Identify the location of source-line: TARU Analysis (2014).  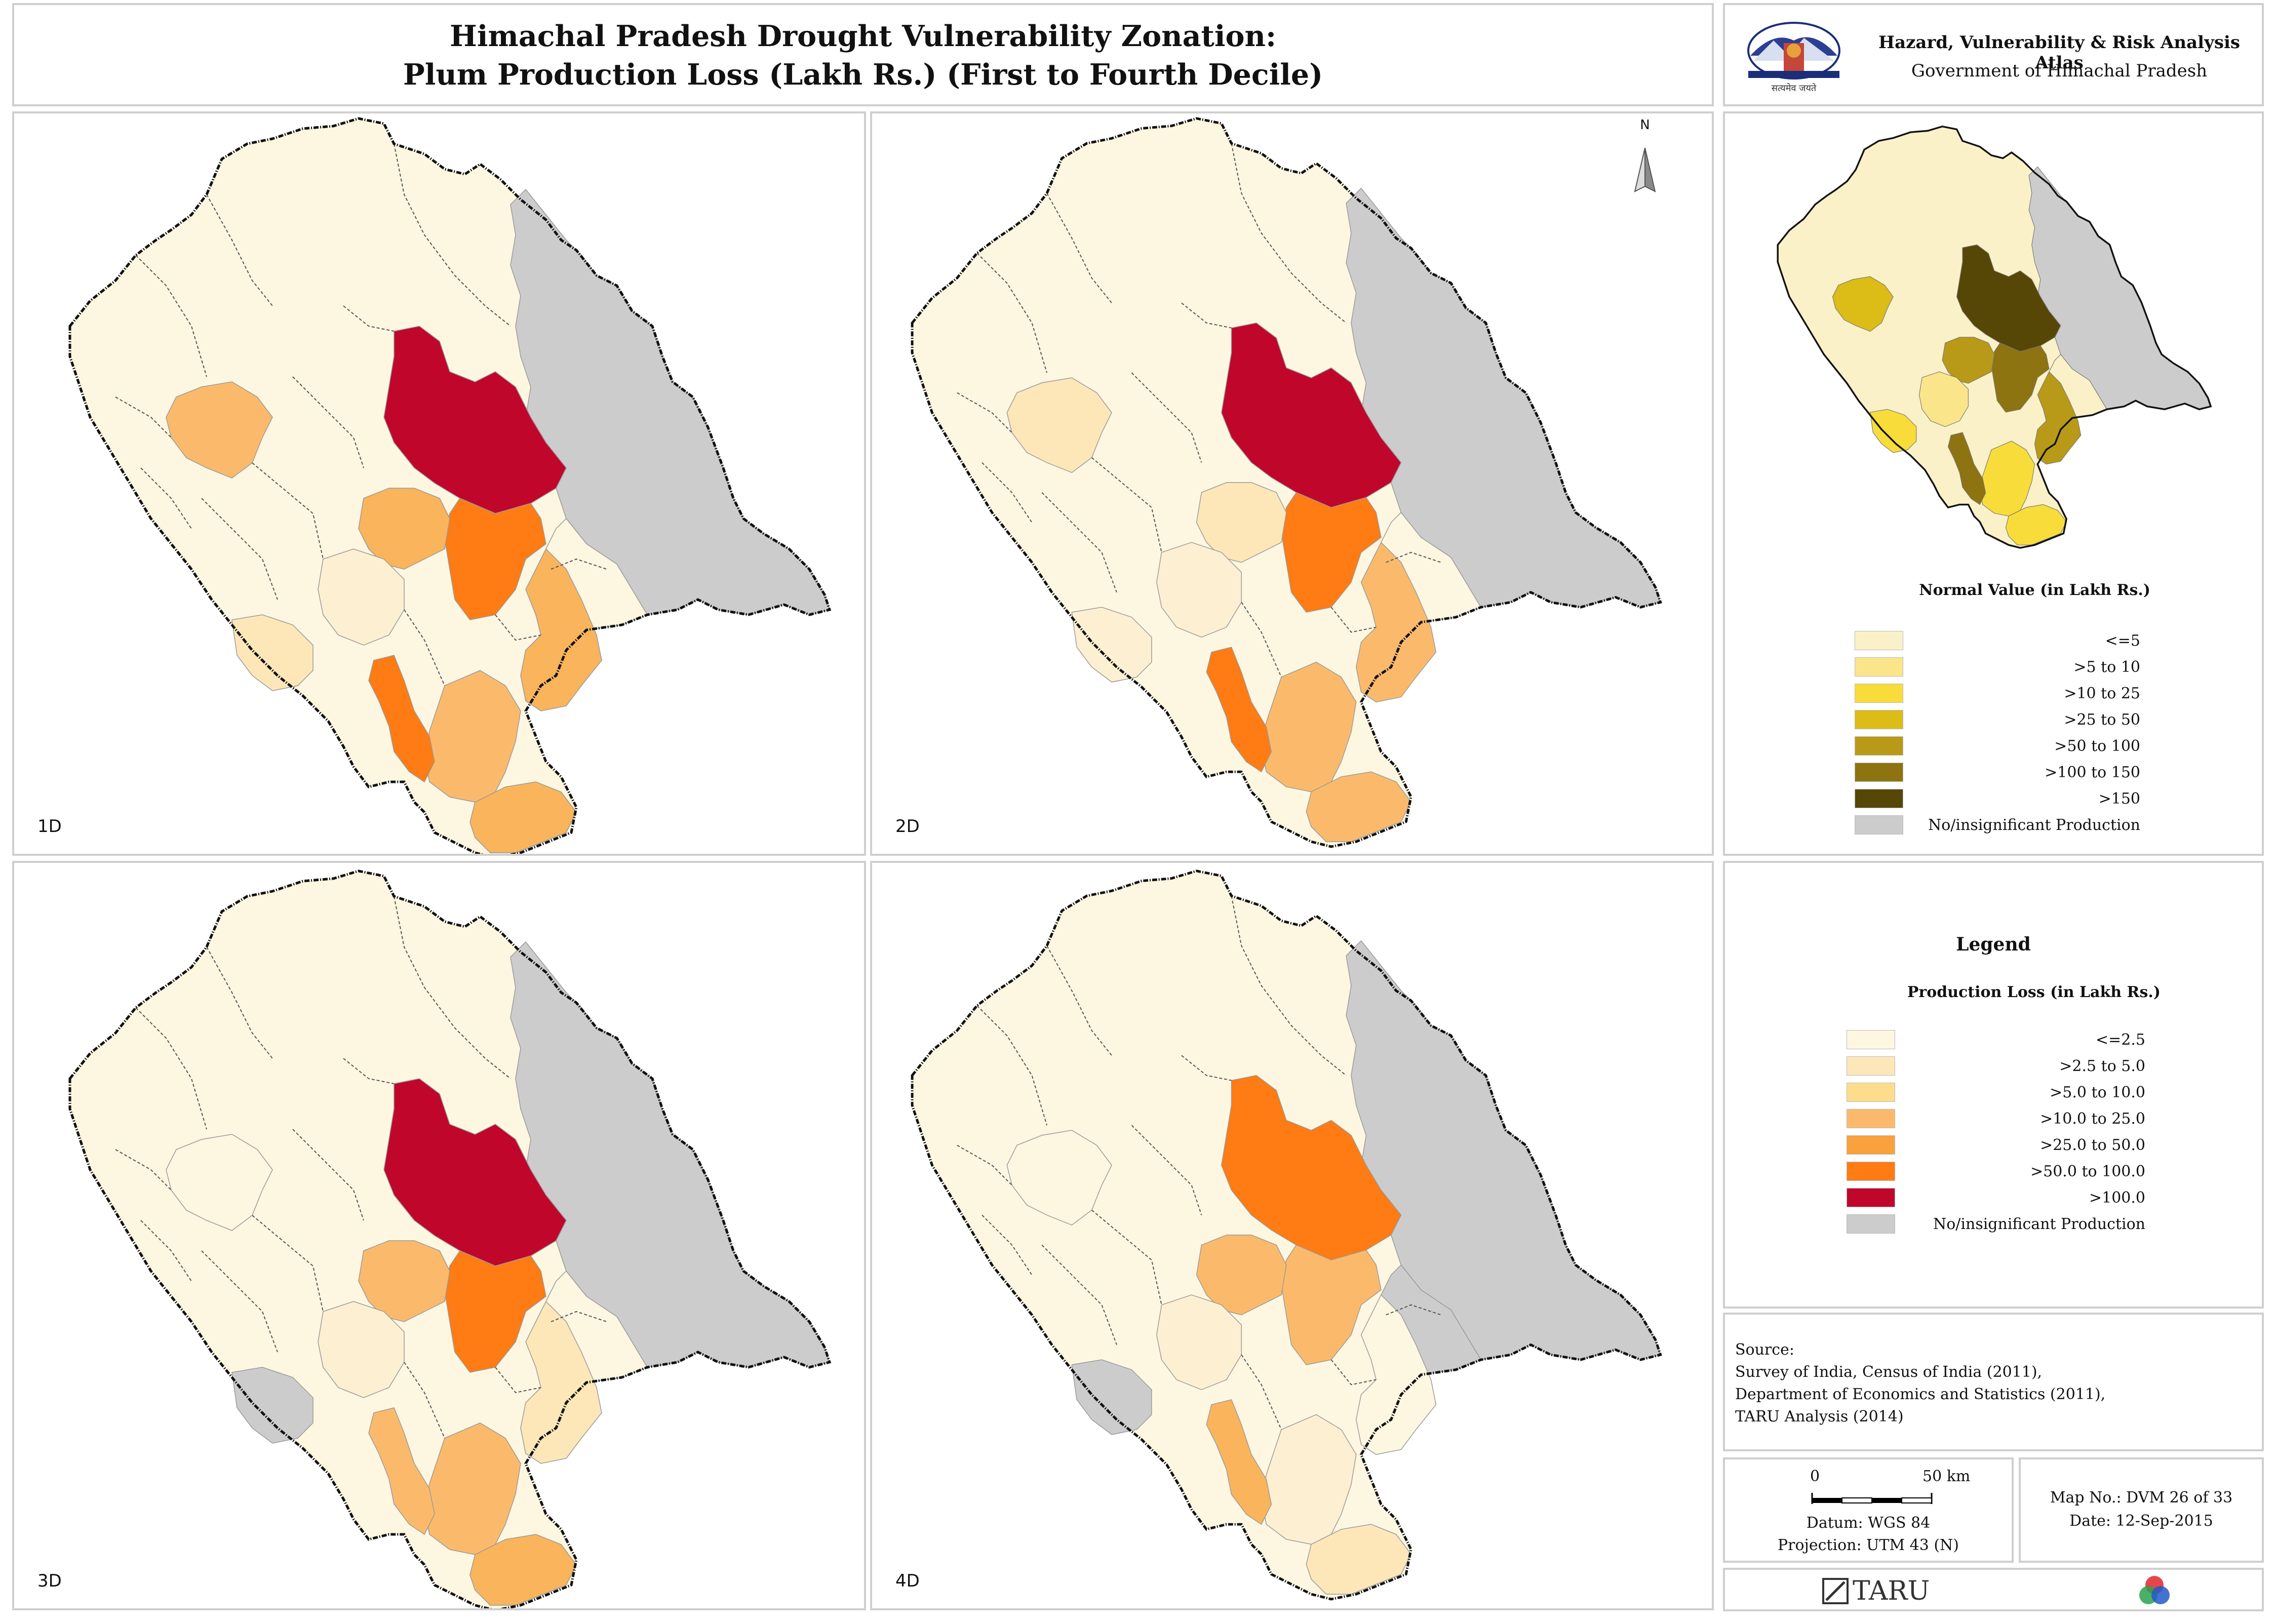
(1819, 1416).